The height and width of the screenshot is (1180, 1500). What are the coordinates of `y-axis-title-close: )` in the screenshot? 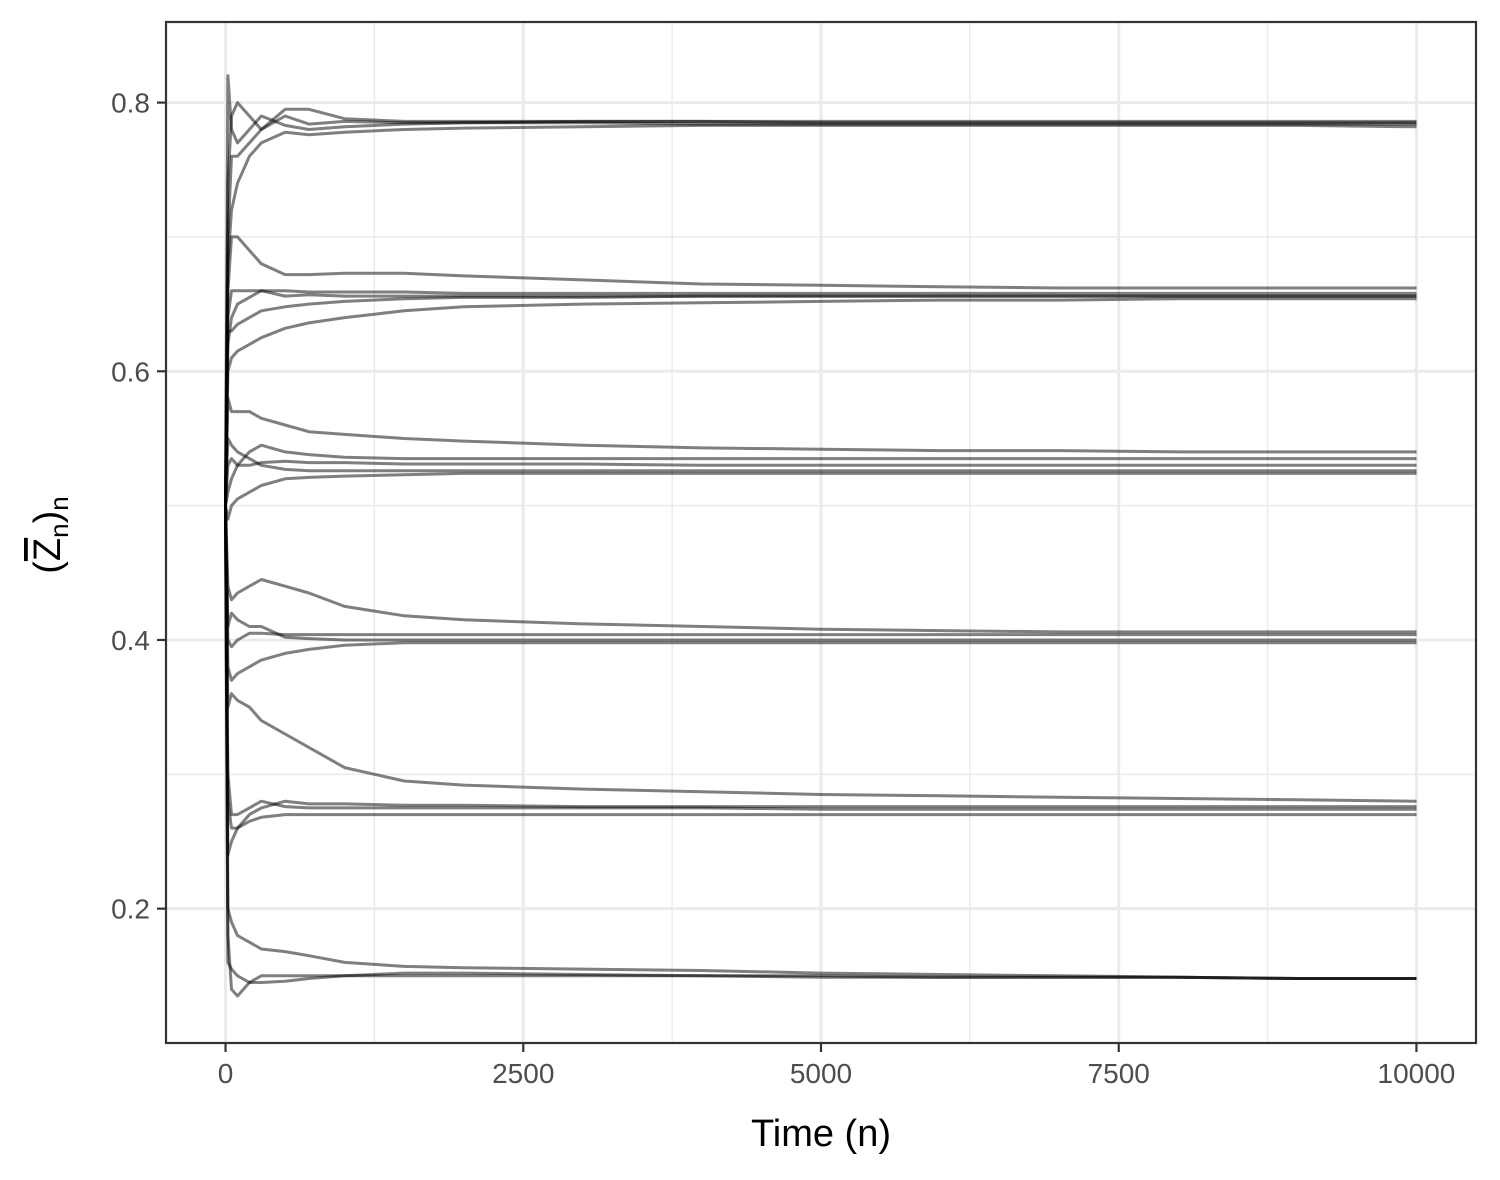 It's located at (48, 517).